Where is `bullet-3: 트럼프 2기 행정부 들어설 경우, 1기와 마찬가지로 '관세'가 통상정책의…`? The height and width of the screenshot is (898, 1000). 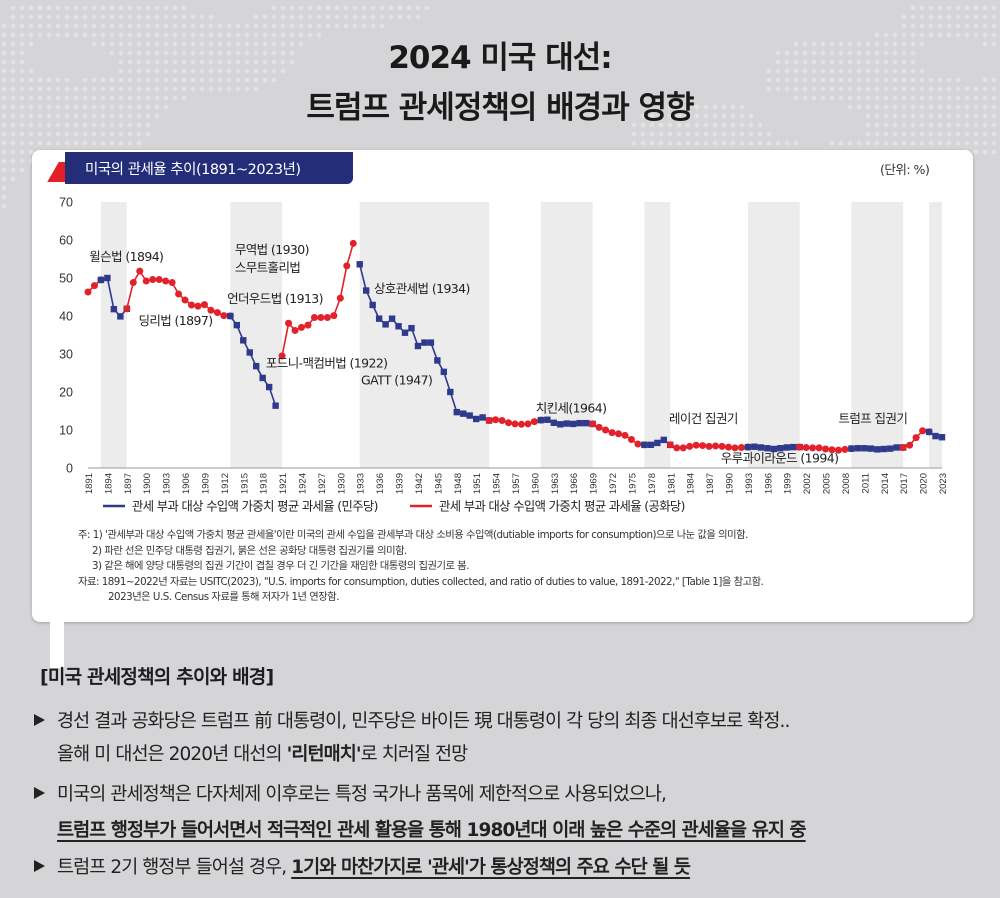
bullet-3: 트럼프 2기 행정부 들어설 경우, 1기와 마찬가지로 '관세'가 통상정책의… is located at coordinates (362, 866).